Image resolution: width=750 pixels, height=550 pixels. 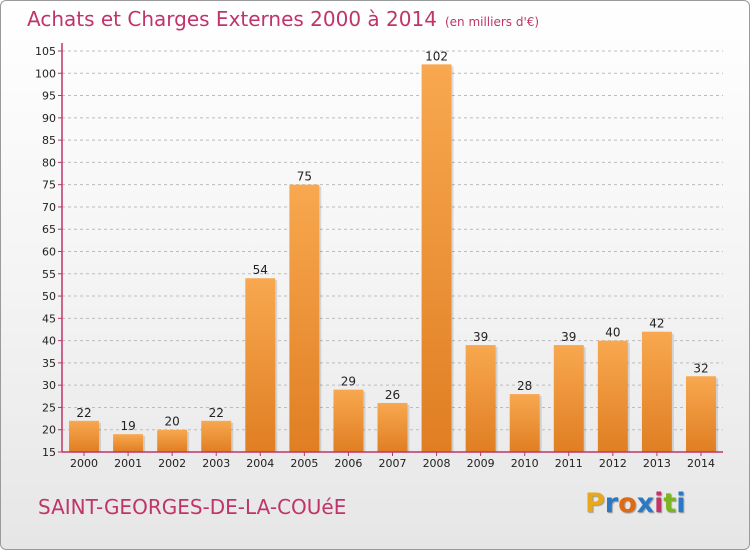 What do you see at coordinates (393, 463) in the screenshot?
I see `x-tick-label: 2007` at bounding box center [393, 463].